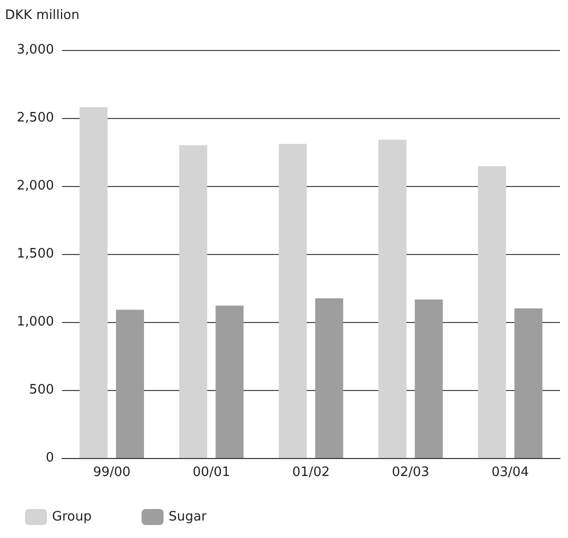 The height and width of the screenshot is (538, 568). I want to click on y-tick-label: 2,000, so click(35, 186).